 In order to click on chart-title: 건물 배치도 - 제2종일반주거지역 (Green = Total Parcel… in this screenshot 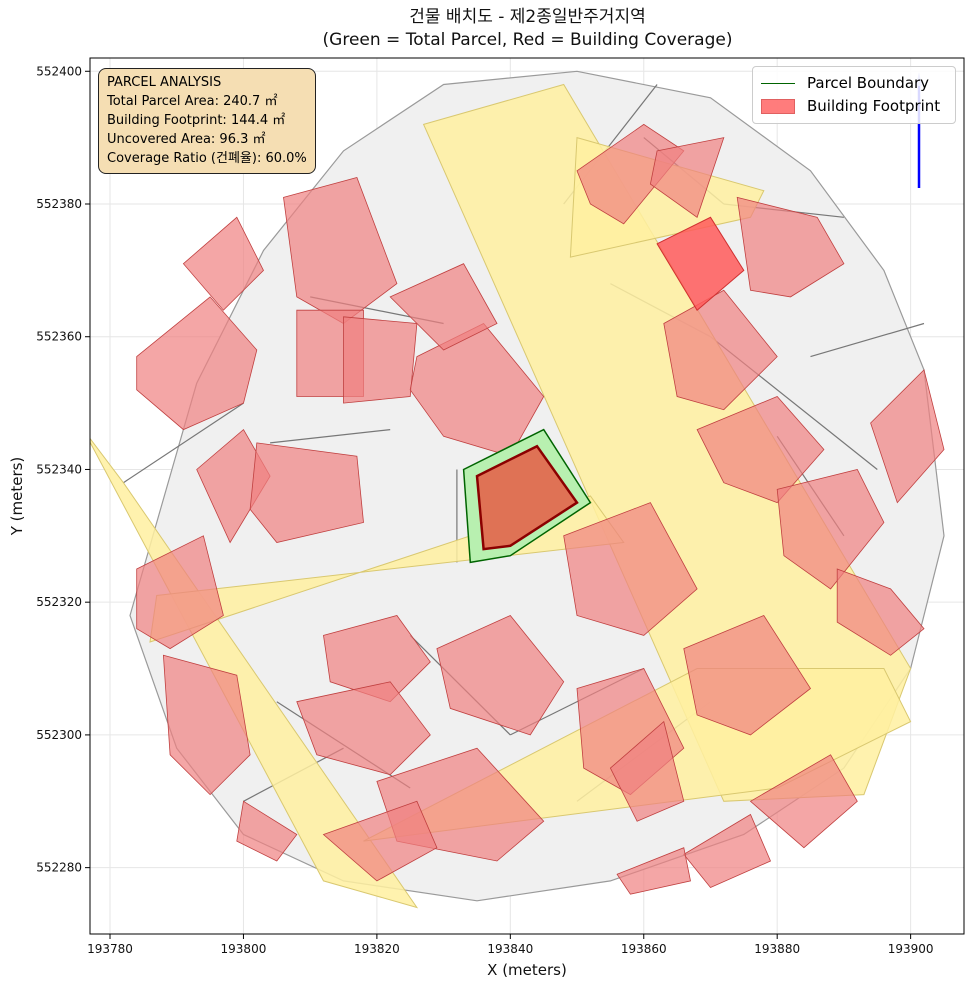, I will do `click(527, 29)`.